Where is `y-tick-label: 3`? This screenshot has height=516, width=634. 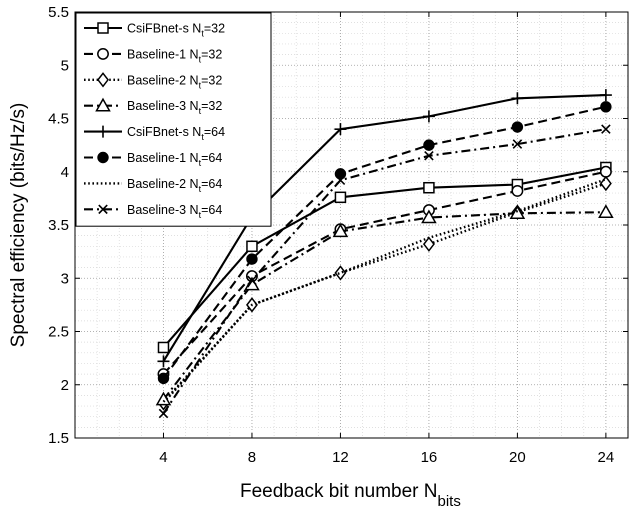 y-tick-label: 3 is located at coordinates (65, 278).